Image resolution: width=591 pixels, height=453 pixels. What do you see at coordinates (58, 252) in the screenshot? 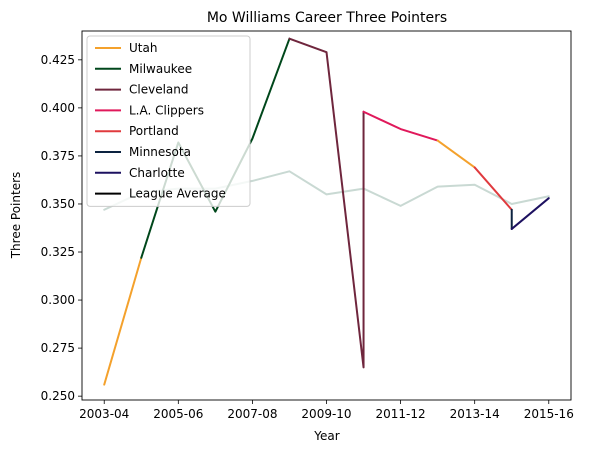
I see `y-tick-label: 0.325` at bounding box center [58, 252].